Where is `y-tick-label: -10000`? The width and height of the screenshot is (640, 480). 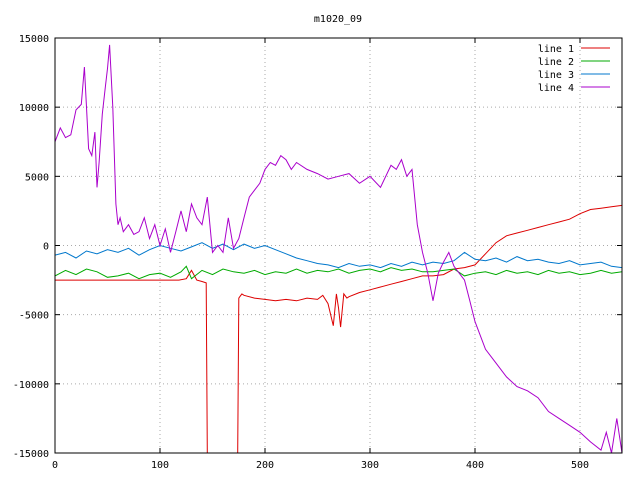
y-tick-label: -10000 is located at coordinates (31, 385).